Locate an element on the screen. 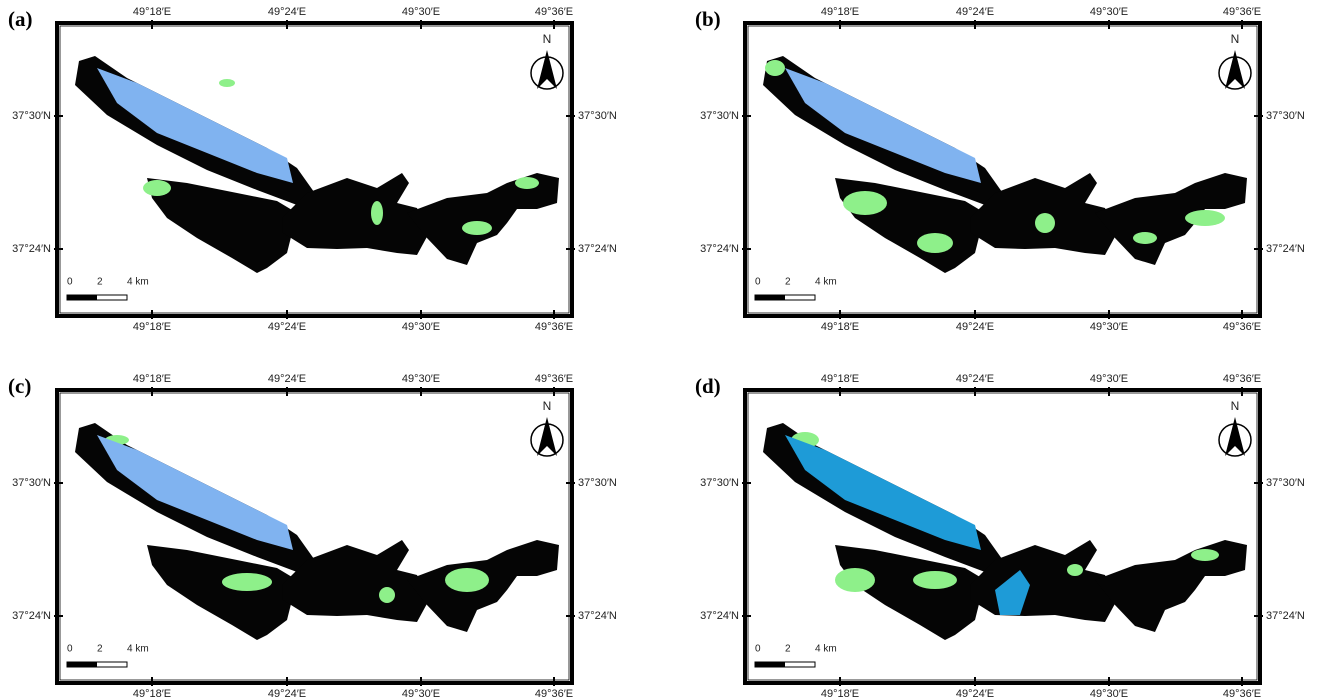 This screenshot has width=1322, height=699. north-label: N is located at coordinates (547, 39).